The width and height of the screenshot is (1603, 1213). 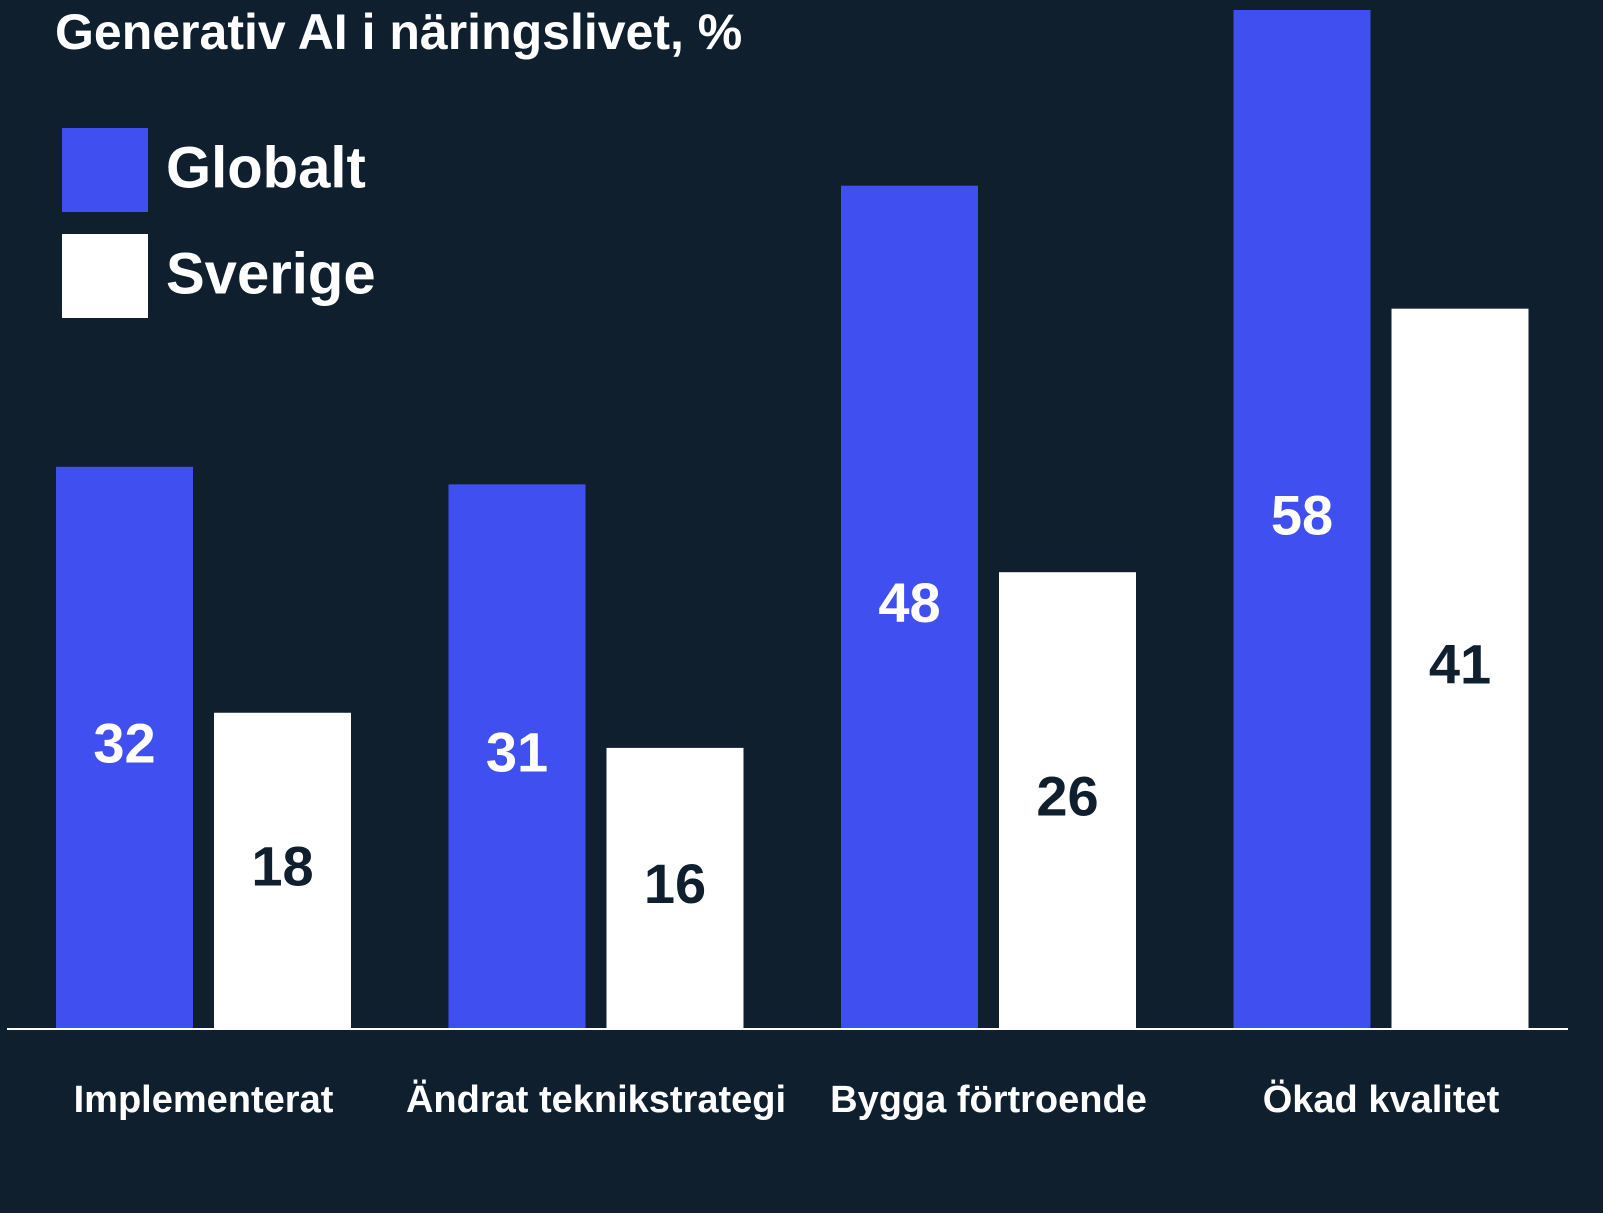 What do you see at coordinates (988, 1100) in the screenshot?
I see `x-tick-label: Bygga förtroende` at bounding box center [988, 1100].